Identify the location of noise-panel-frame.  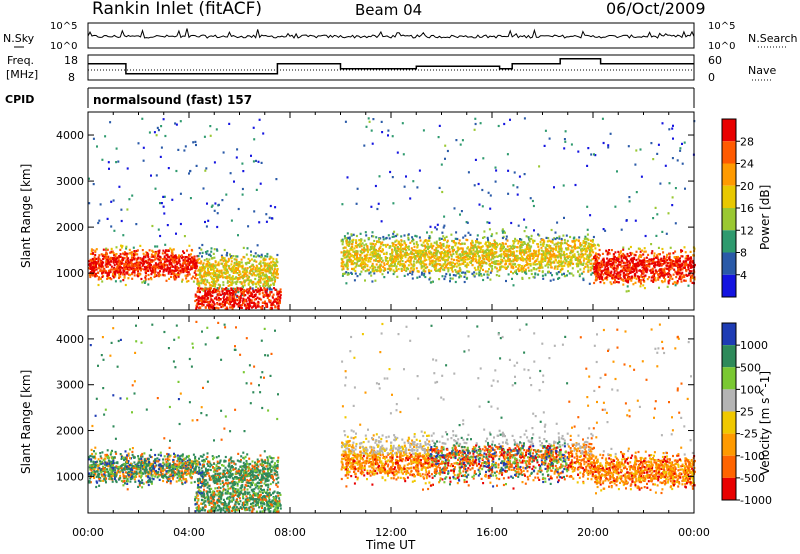
(391, 35).